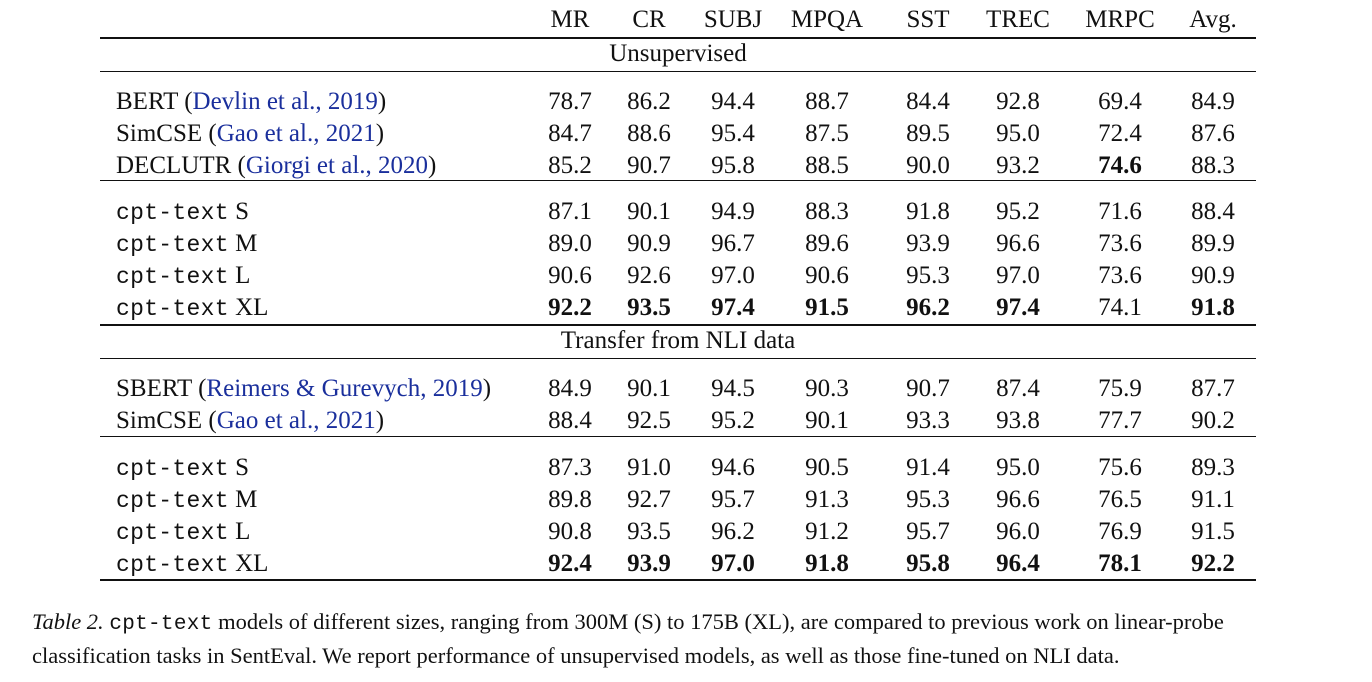  Describe the element at coordinates (344, 388) in the screenshot. I see `citation-link: Reimers & Gurevych, 2019` at that location.